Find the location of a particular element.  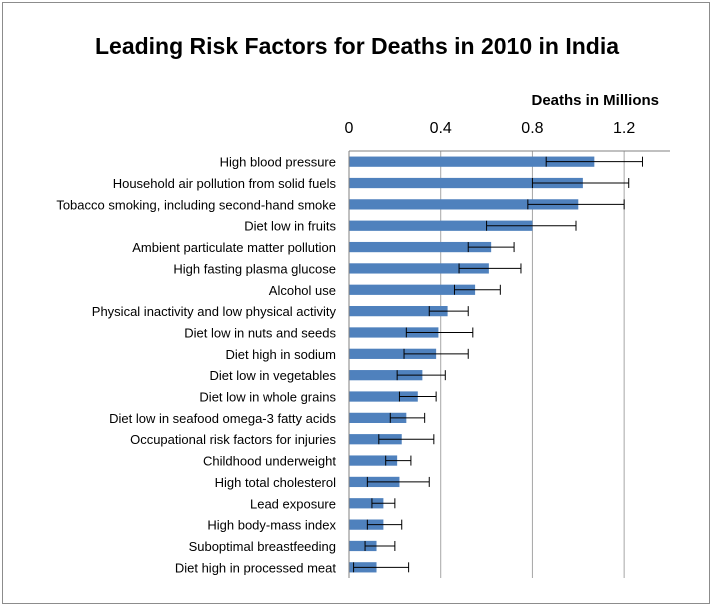

category-label: High blood pressure is located at coordinates (278, 162).